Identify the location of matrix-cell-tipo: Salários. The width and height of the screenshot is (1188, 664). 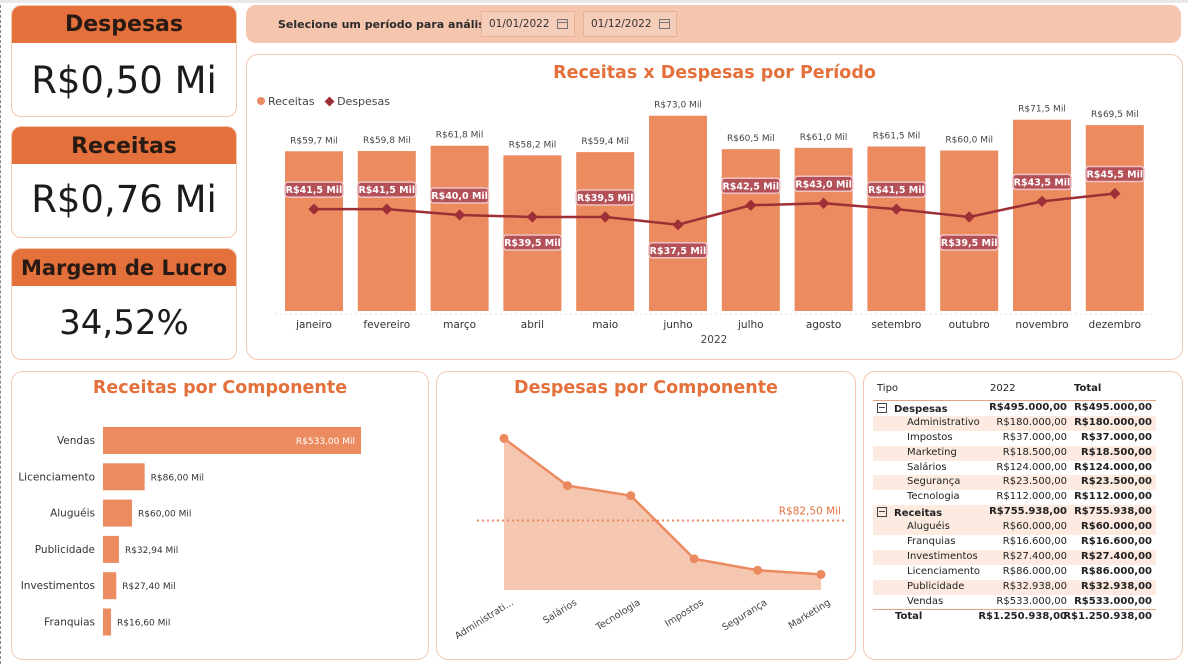
(927, 467).